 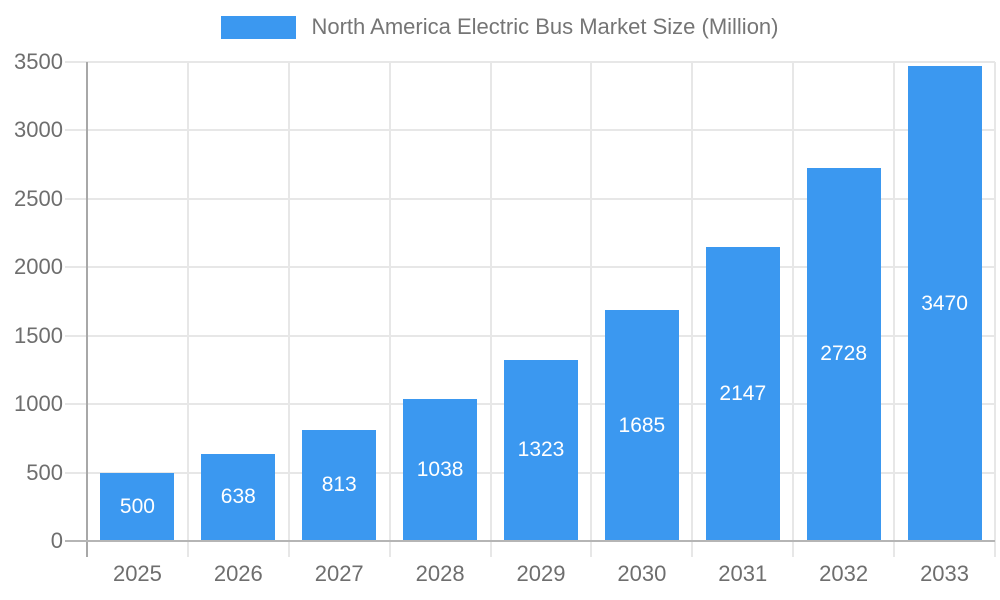 What do you see at coordinates (530, 541) in the screenshot?
I see `x-axis-baseline` at bounding box center [530, 541].